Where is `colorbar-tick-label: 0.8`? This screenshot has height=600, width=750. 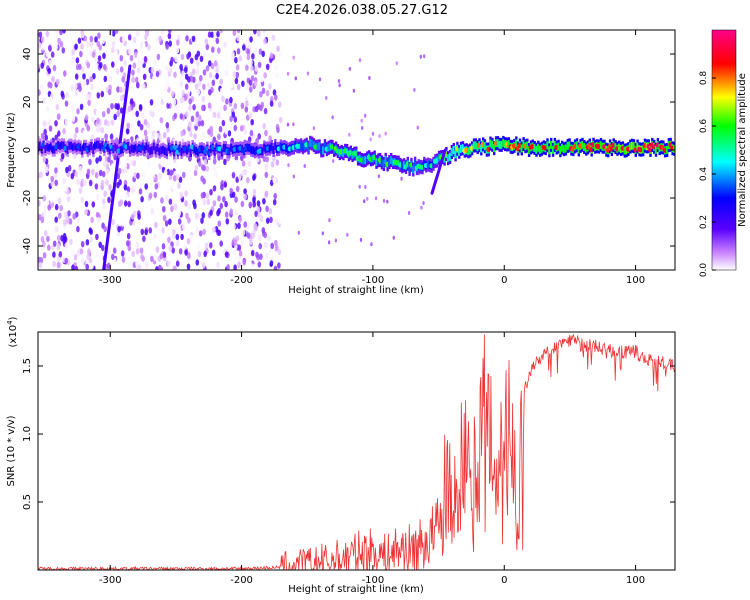
colorbar-tick-label: 0.8 is located at coordinates (704, 78).